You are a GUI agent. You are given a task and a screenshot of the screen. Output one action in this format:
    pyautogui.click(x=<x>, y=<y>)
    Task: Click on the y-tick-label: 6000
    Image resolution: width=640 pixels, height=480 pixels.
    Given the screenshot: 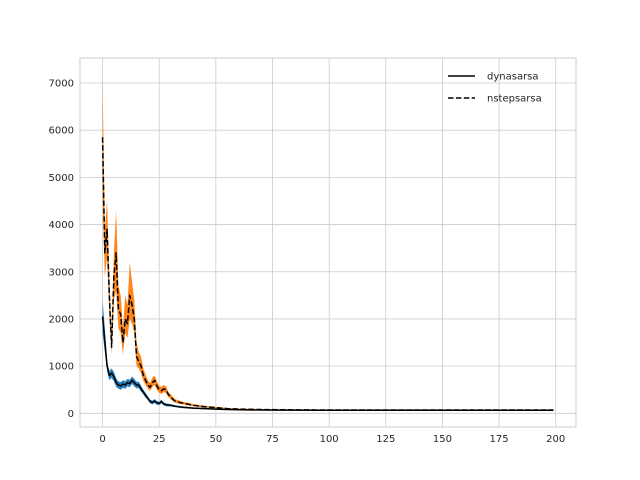 What is the action you would take?
    pyautogui.click(x=61, y=131)
    